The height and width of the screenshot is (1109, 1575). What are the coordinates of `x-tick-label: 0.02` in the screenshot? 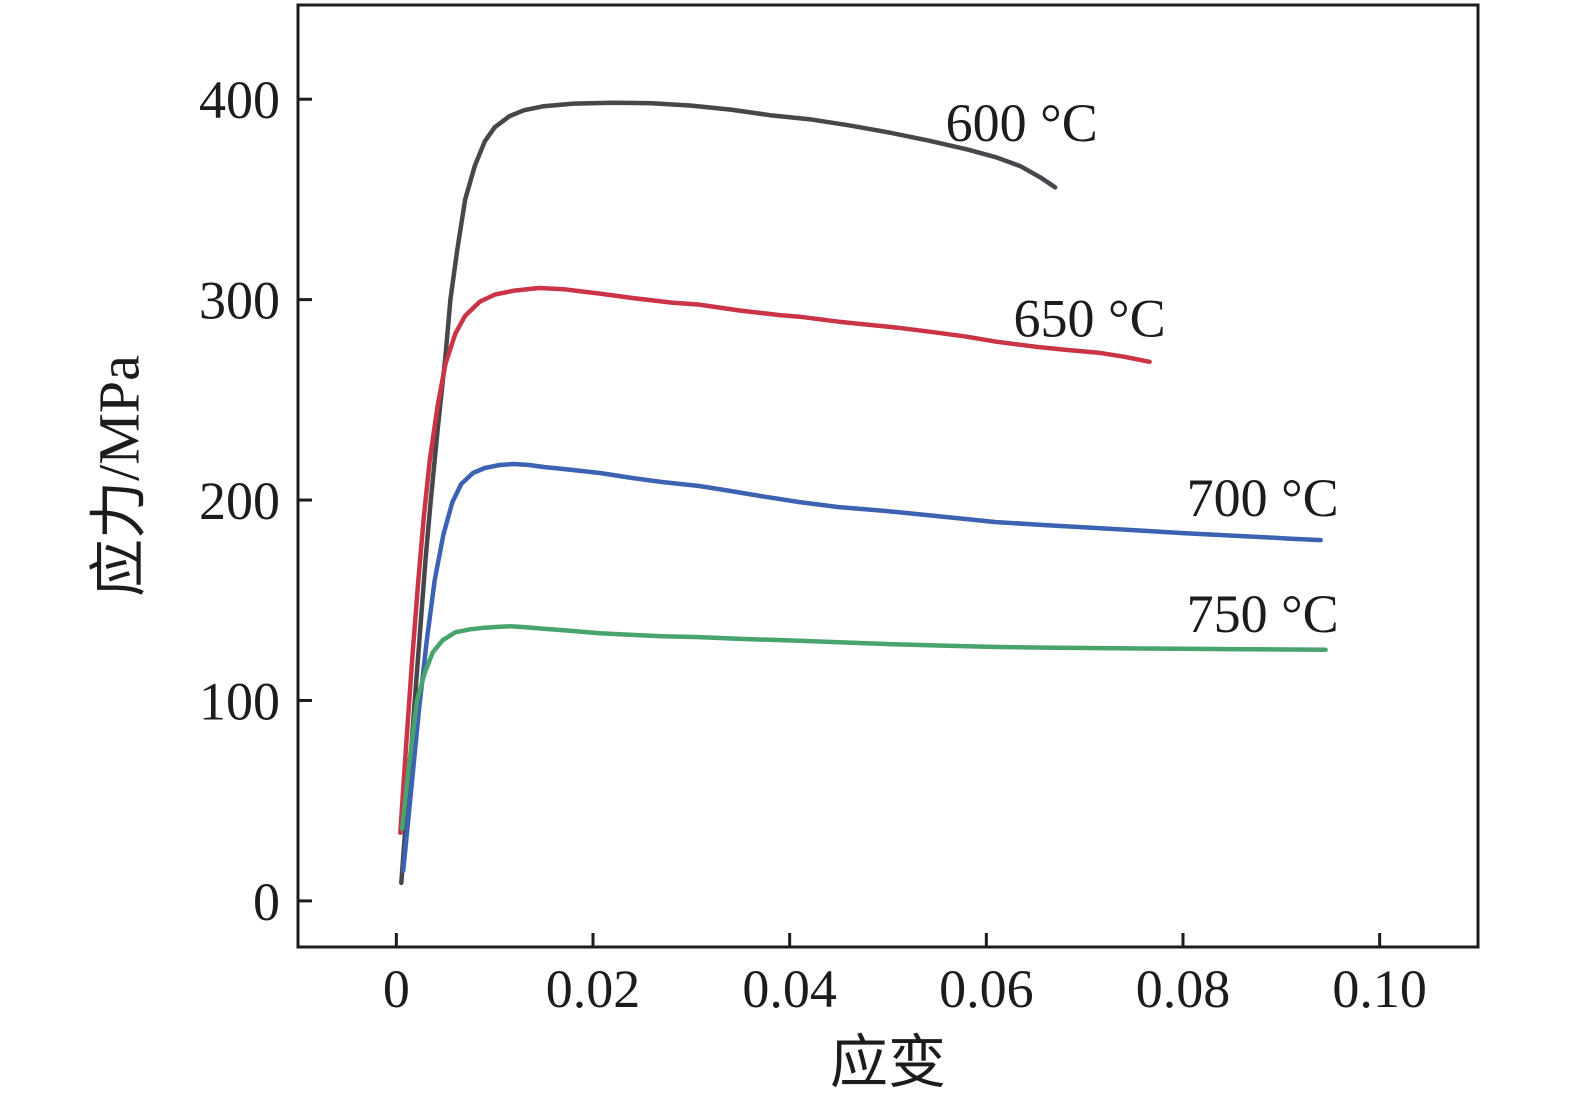 It's located at (593, 989).